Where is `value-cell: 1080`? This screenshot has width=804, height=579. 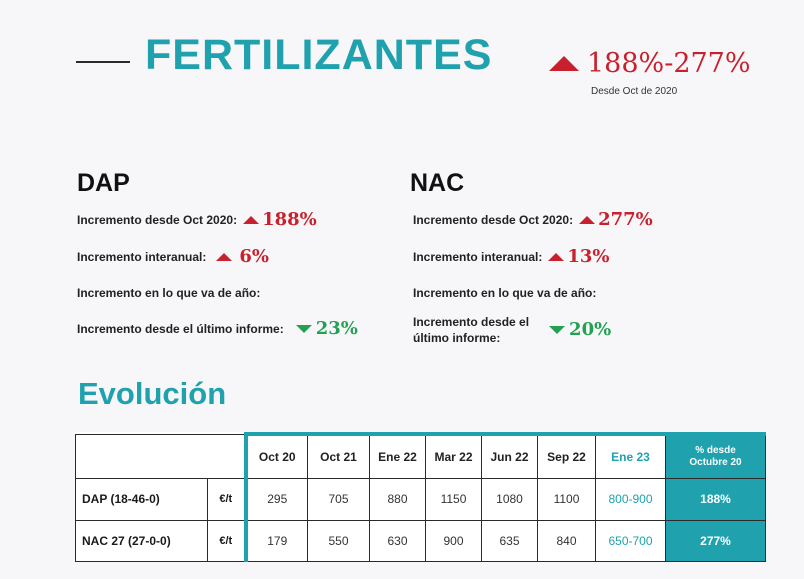
value-cell: 1080 is located at coordinates (509, 499).